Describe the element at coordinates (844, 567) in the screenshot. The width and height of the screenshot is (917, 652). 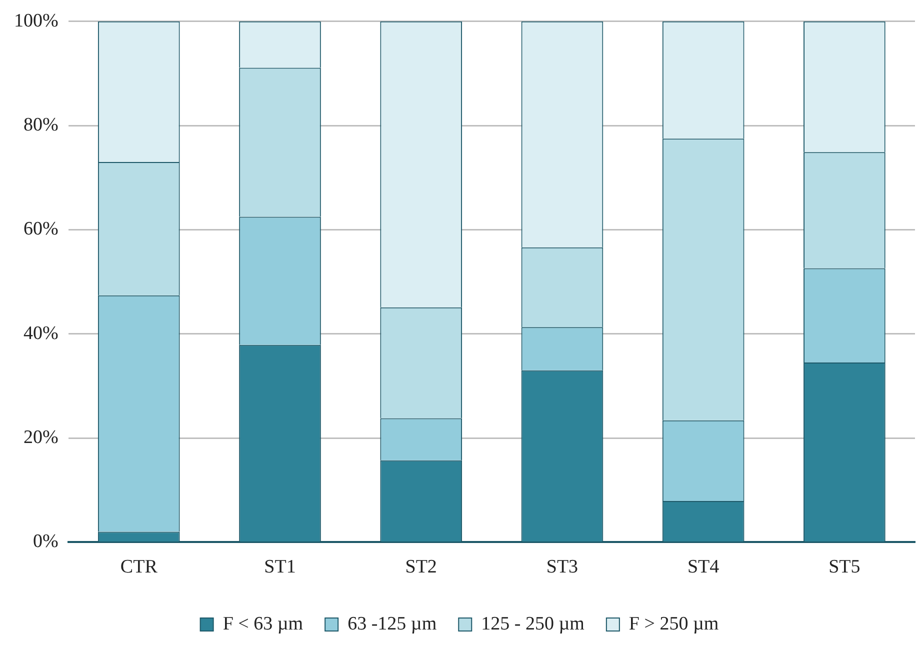
I see `x-tick-label: ST5` at that location.